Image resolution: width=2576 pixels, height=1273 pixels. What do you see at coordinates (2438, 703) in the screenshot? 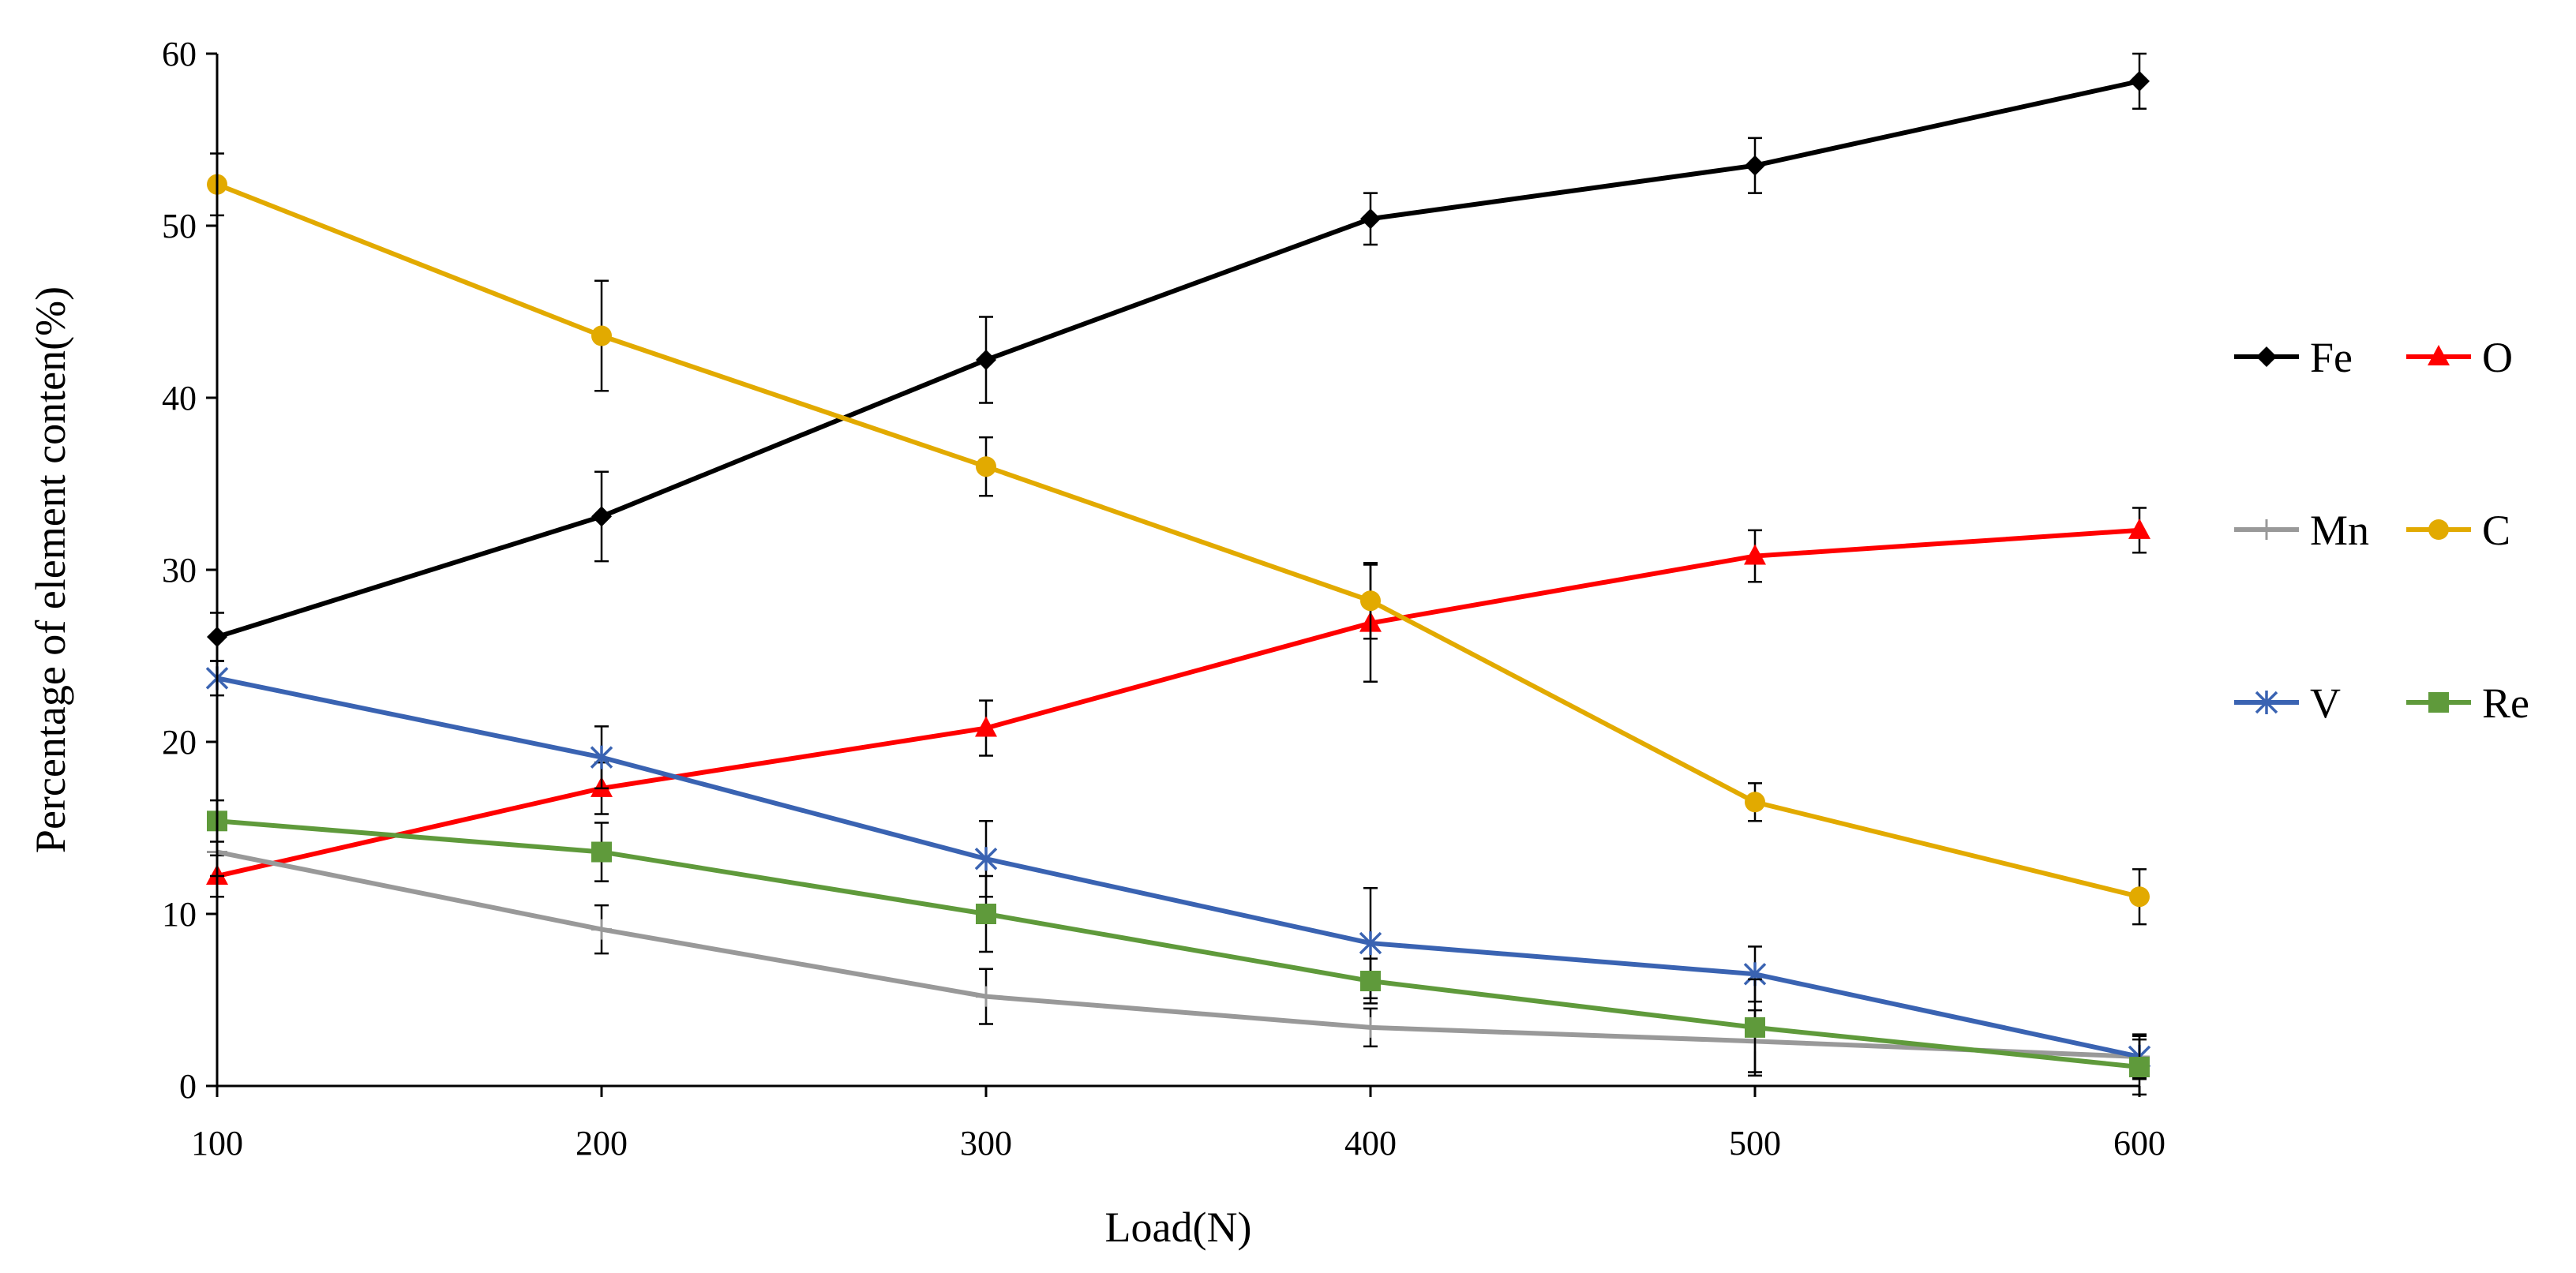
I see `legend-marker-re` at bounding box center [2438, 703].